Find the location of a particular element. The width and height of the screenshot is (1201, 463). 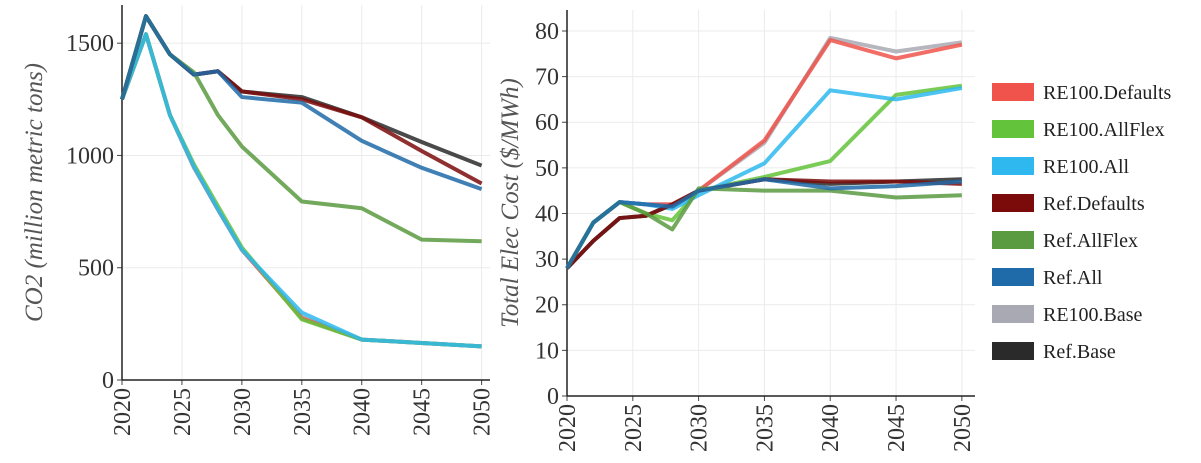

y-tick-label: 20 is located at coordinates (547, 306).